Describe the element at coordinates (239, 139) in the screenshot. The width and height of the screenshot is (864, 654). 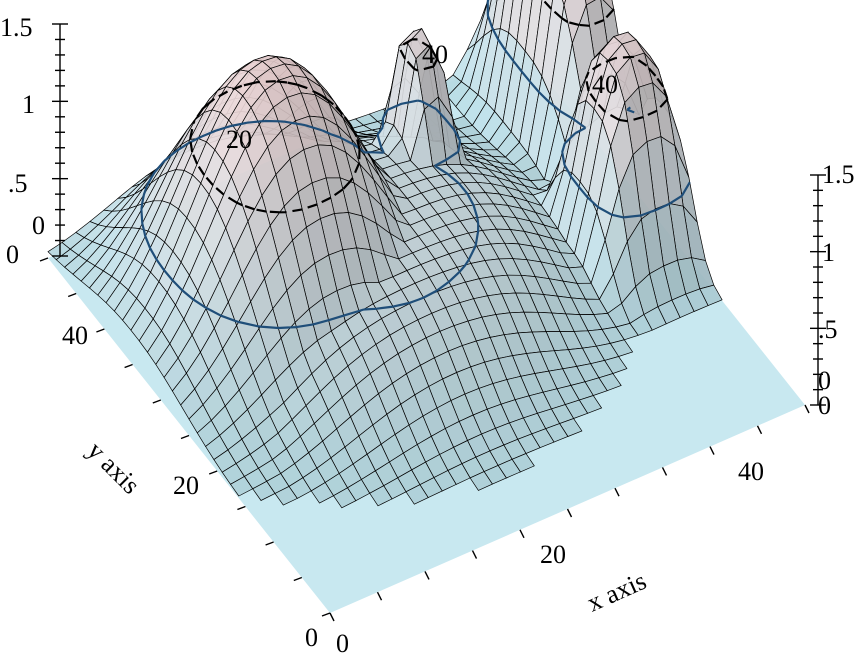
I see `x-back-tick-label-20: 20` at that location.